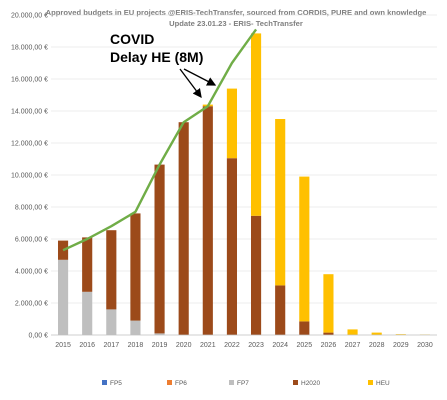 The height and width of the screenshot is (400, 447). I want to click on annotation-line-1: COVID, so click(132, 39).